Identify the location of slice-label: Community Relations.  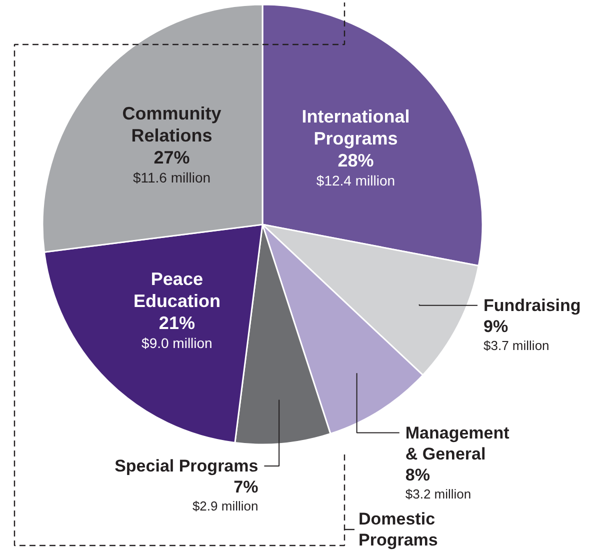
(172, 124).